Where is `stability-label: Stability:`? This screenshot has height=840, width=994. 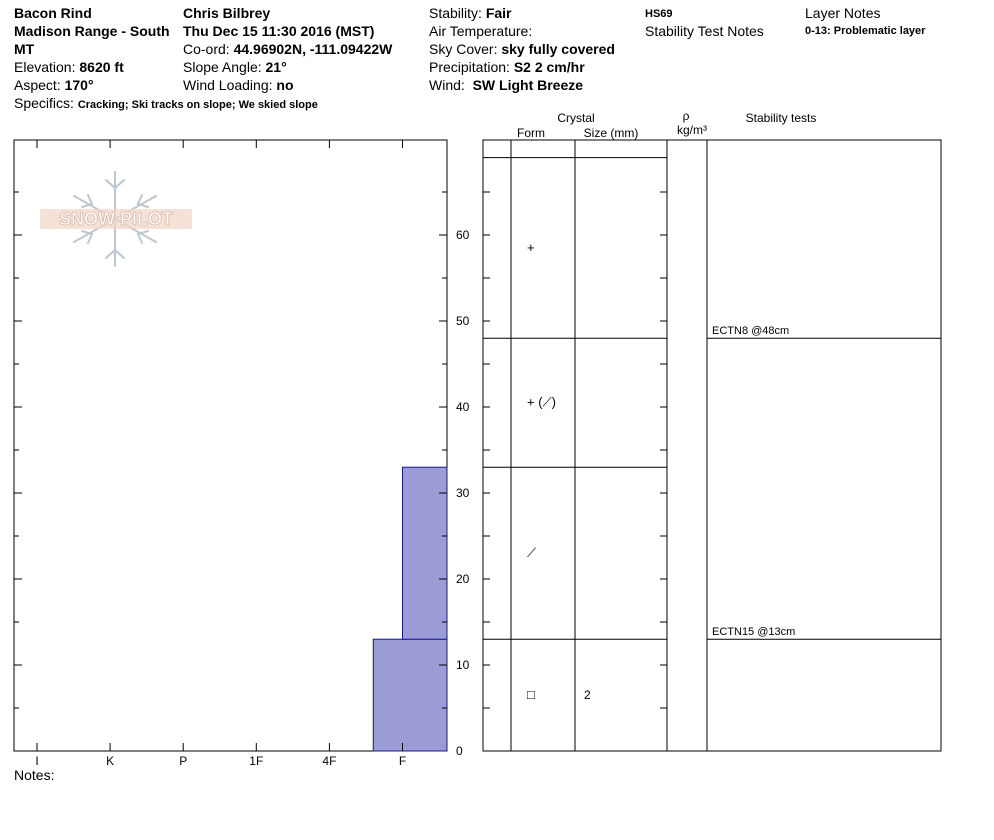
stability-label: Stability: is located at coordinates (455, 13).